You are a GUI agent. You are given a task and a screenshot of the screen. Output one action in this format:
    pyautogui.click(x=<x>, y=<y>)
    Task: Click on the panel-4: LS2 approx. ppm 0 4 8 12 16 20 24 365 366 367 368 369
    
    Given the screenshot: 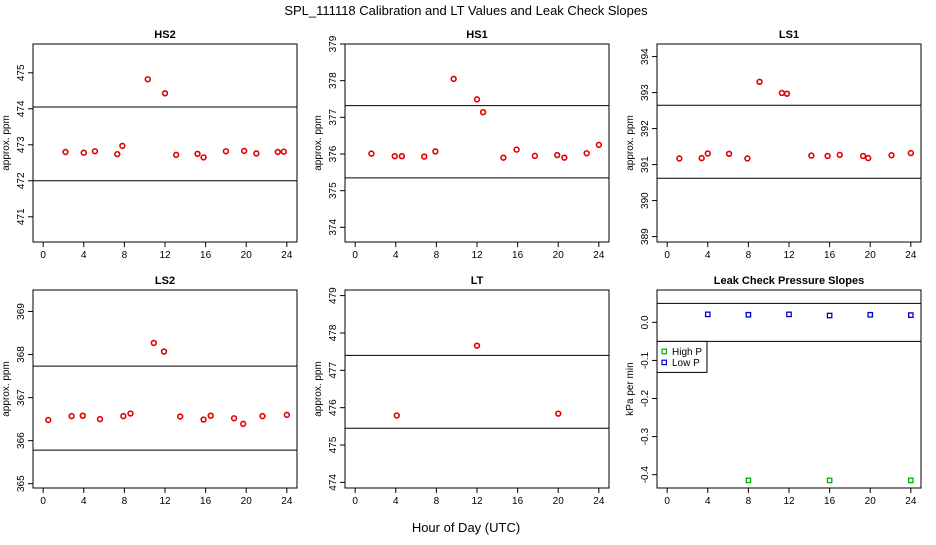 What is the action you would take?
    pyautogui.click(x=149, y=391)
    